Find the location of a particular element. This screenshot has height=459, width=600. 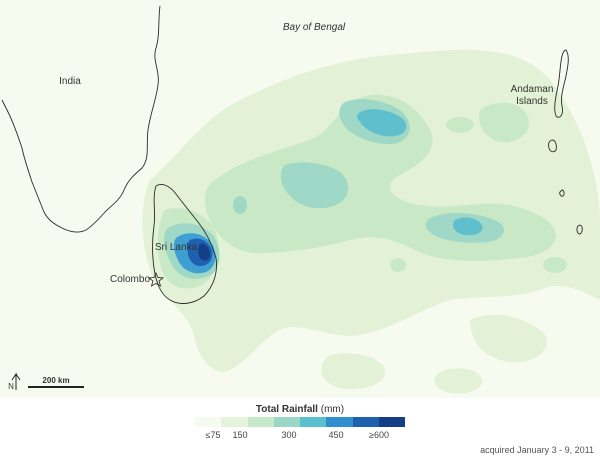

andaman-label-line1: Andaman is located at coordinates (532, 89).